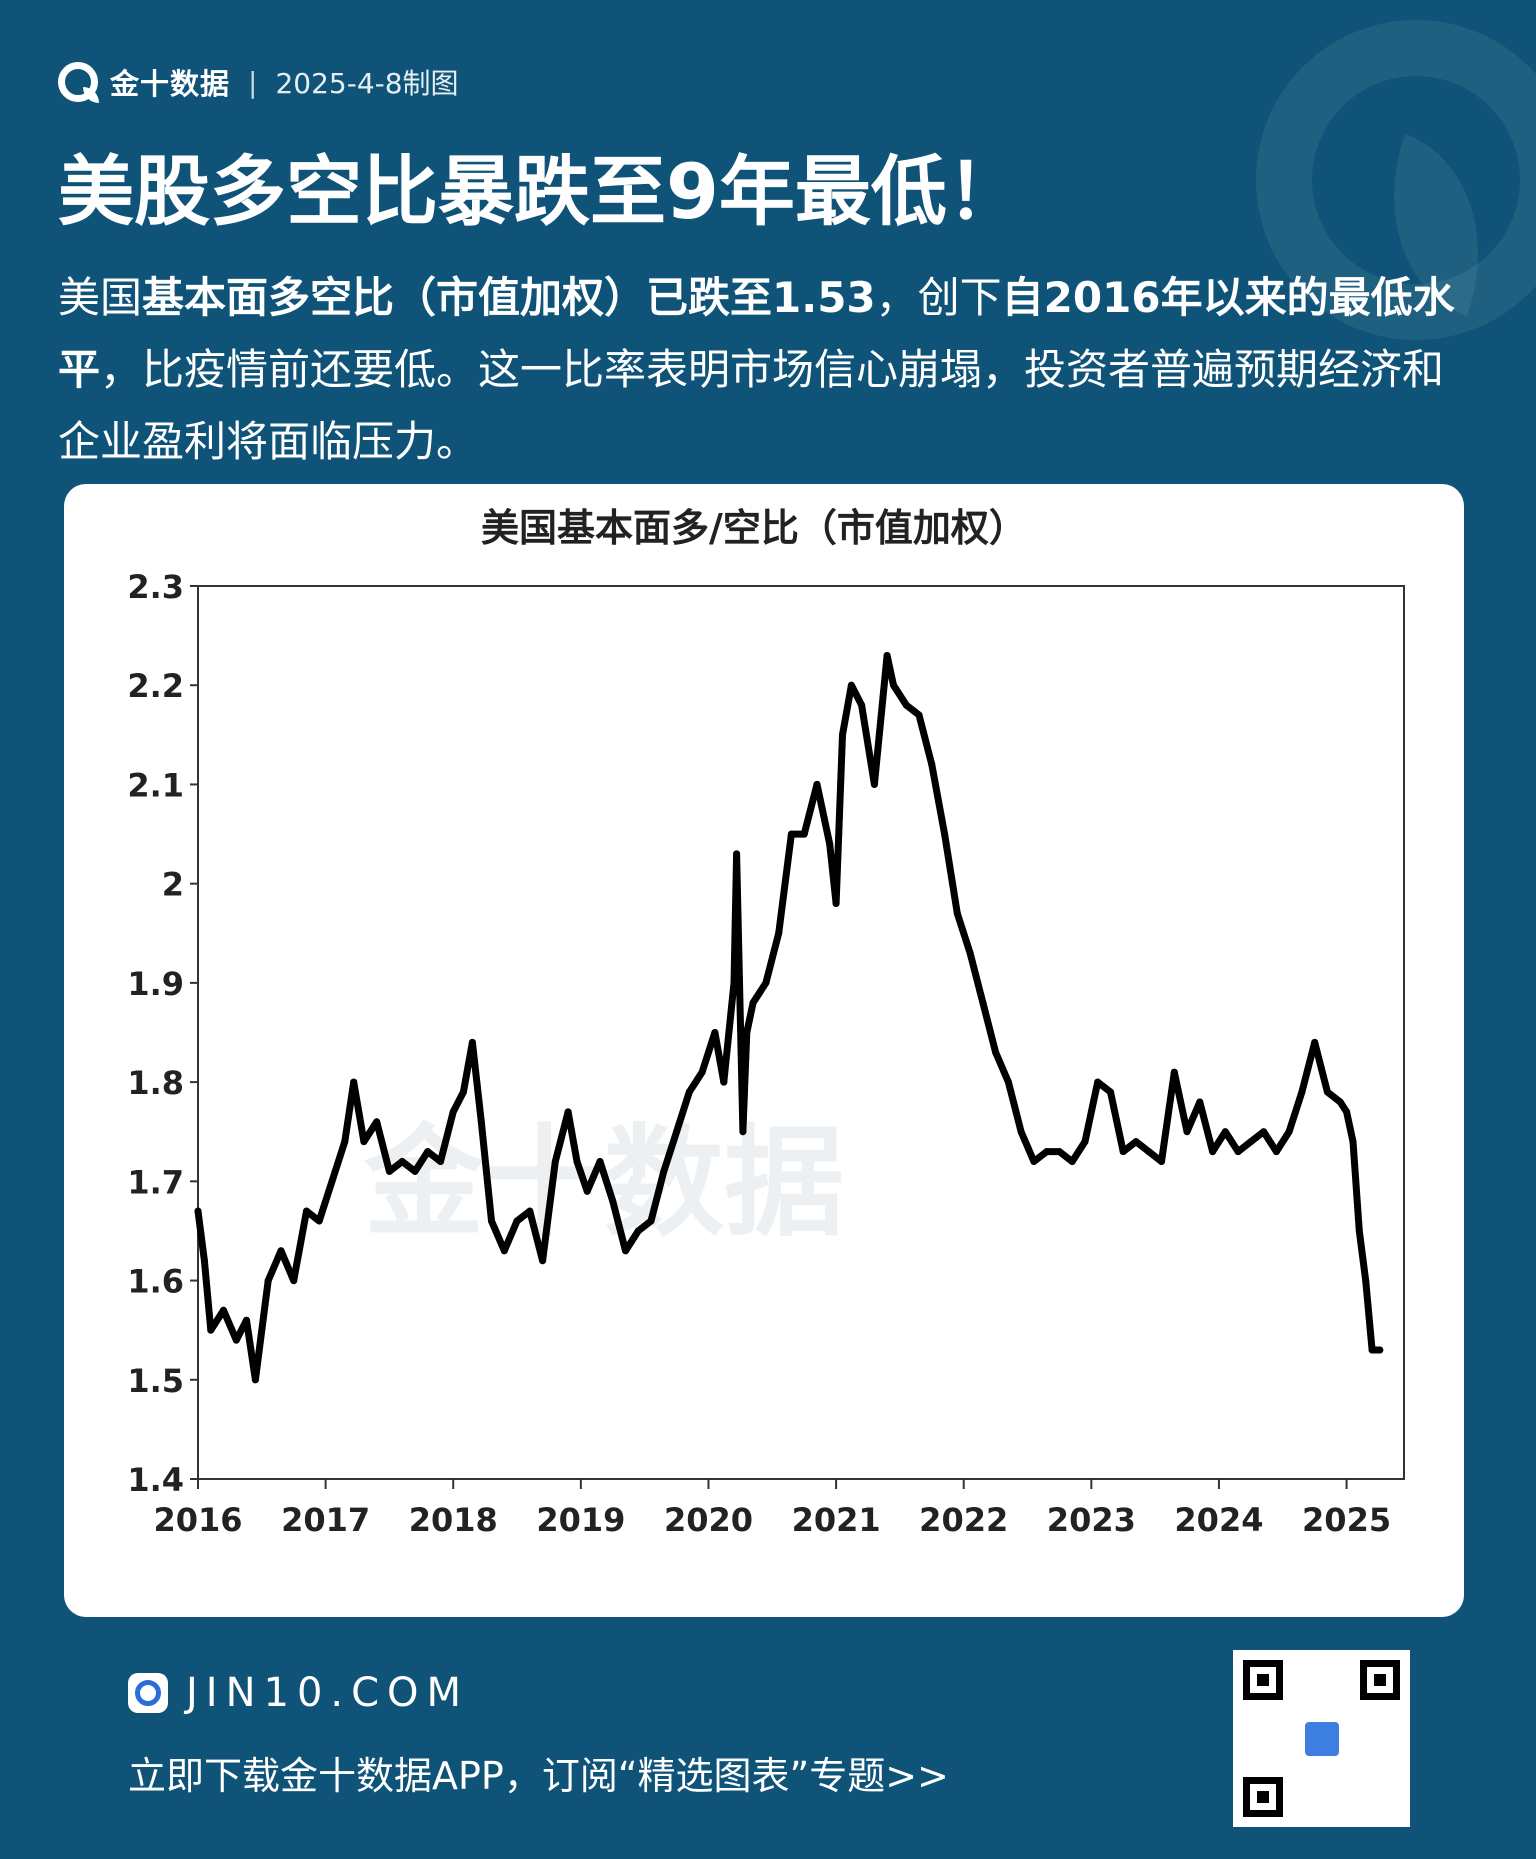 This screenshot has width=1536, height=1859. I want to click on x-tick-label: 2017, so click(325, 1520).